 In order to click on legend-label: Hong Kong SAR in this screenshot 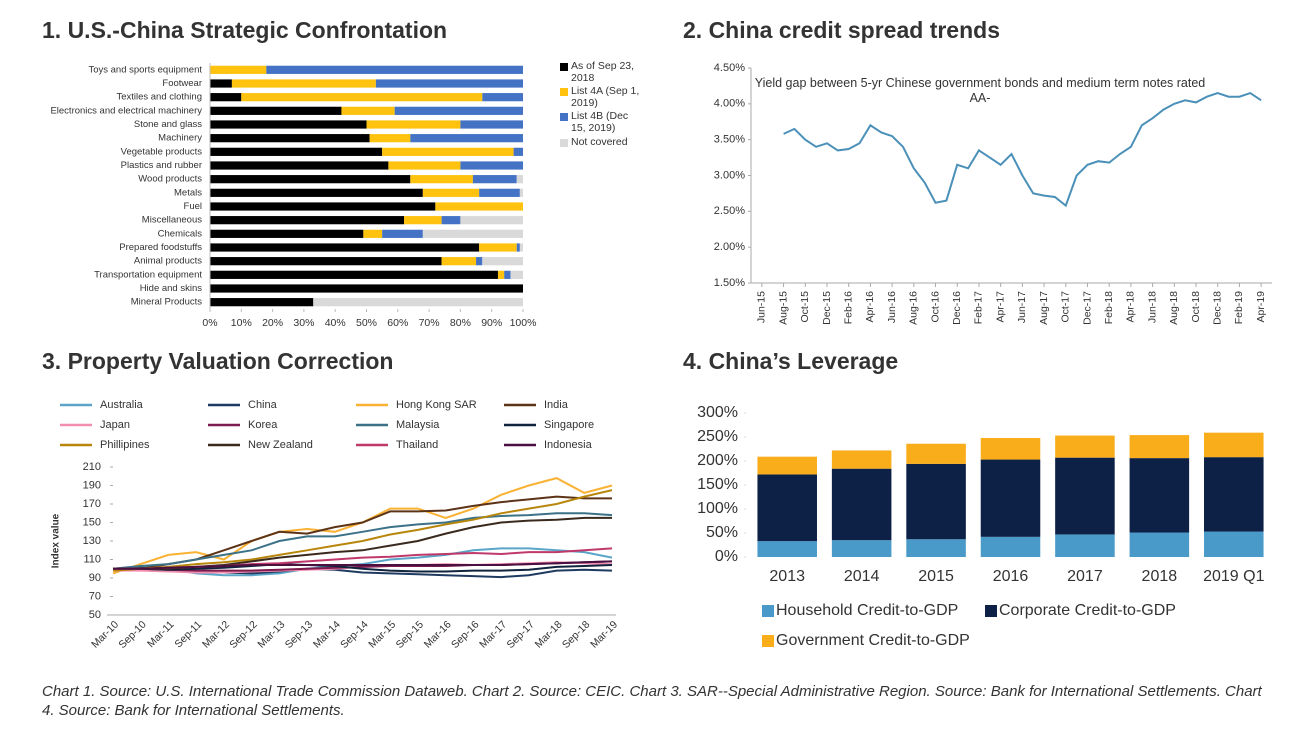, I will do `click(436, 405)`.